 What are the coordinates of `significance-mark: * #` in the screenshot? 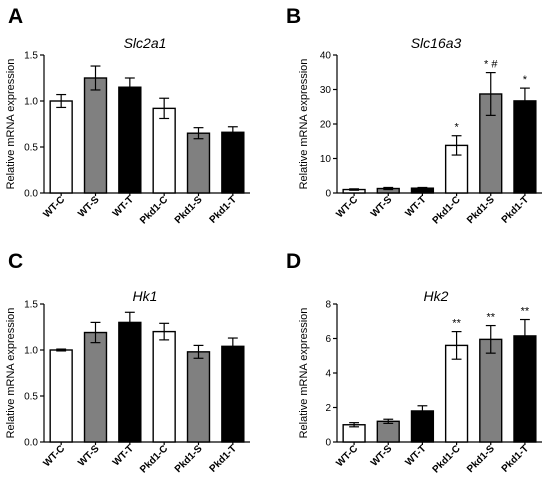 It's located at (491, 65).